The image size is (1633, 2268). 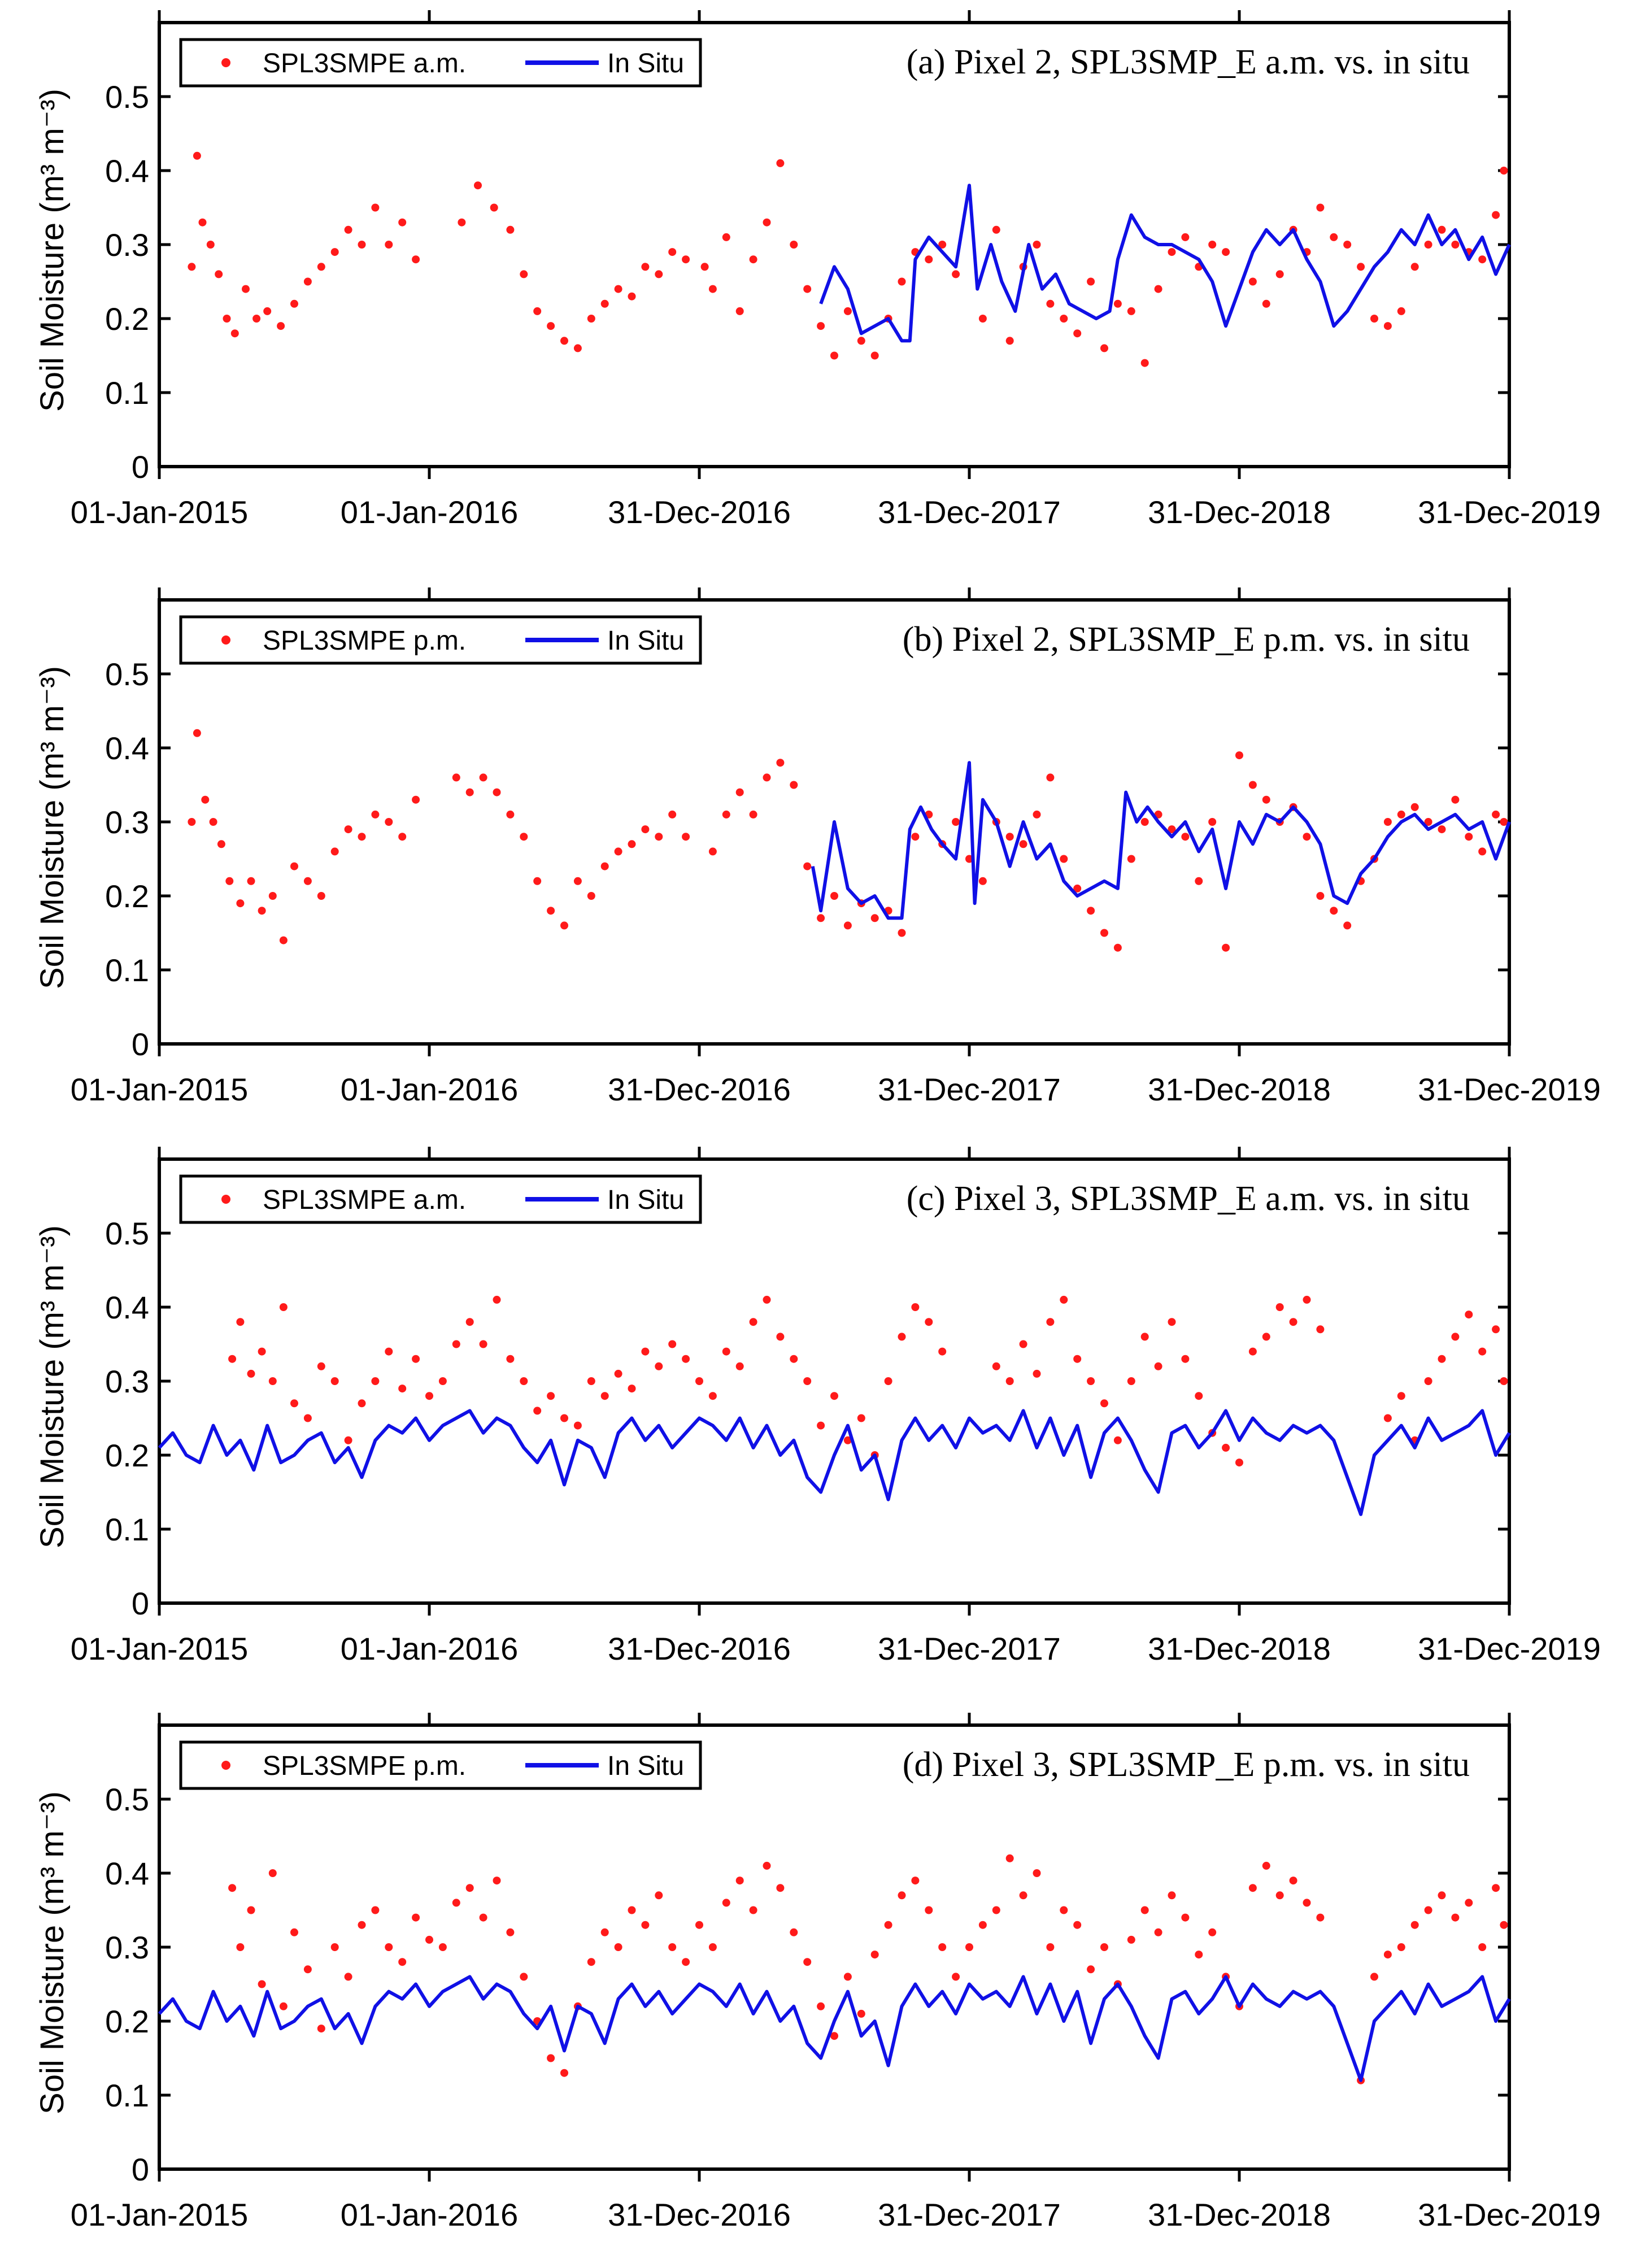 What do you see at coordinates (52, 1952) in the screenshot?
I see `y-axis-label: Soil Moisture (m³ m⁻³)` at bounding box center [52, 1952].